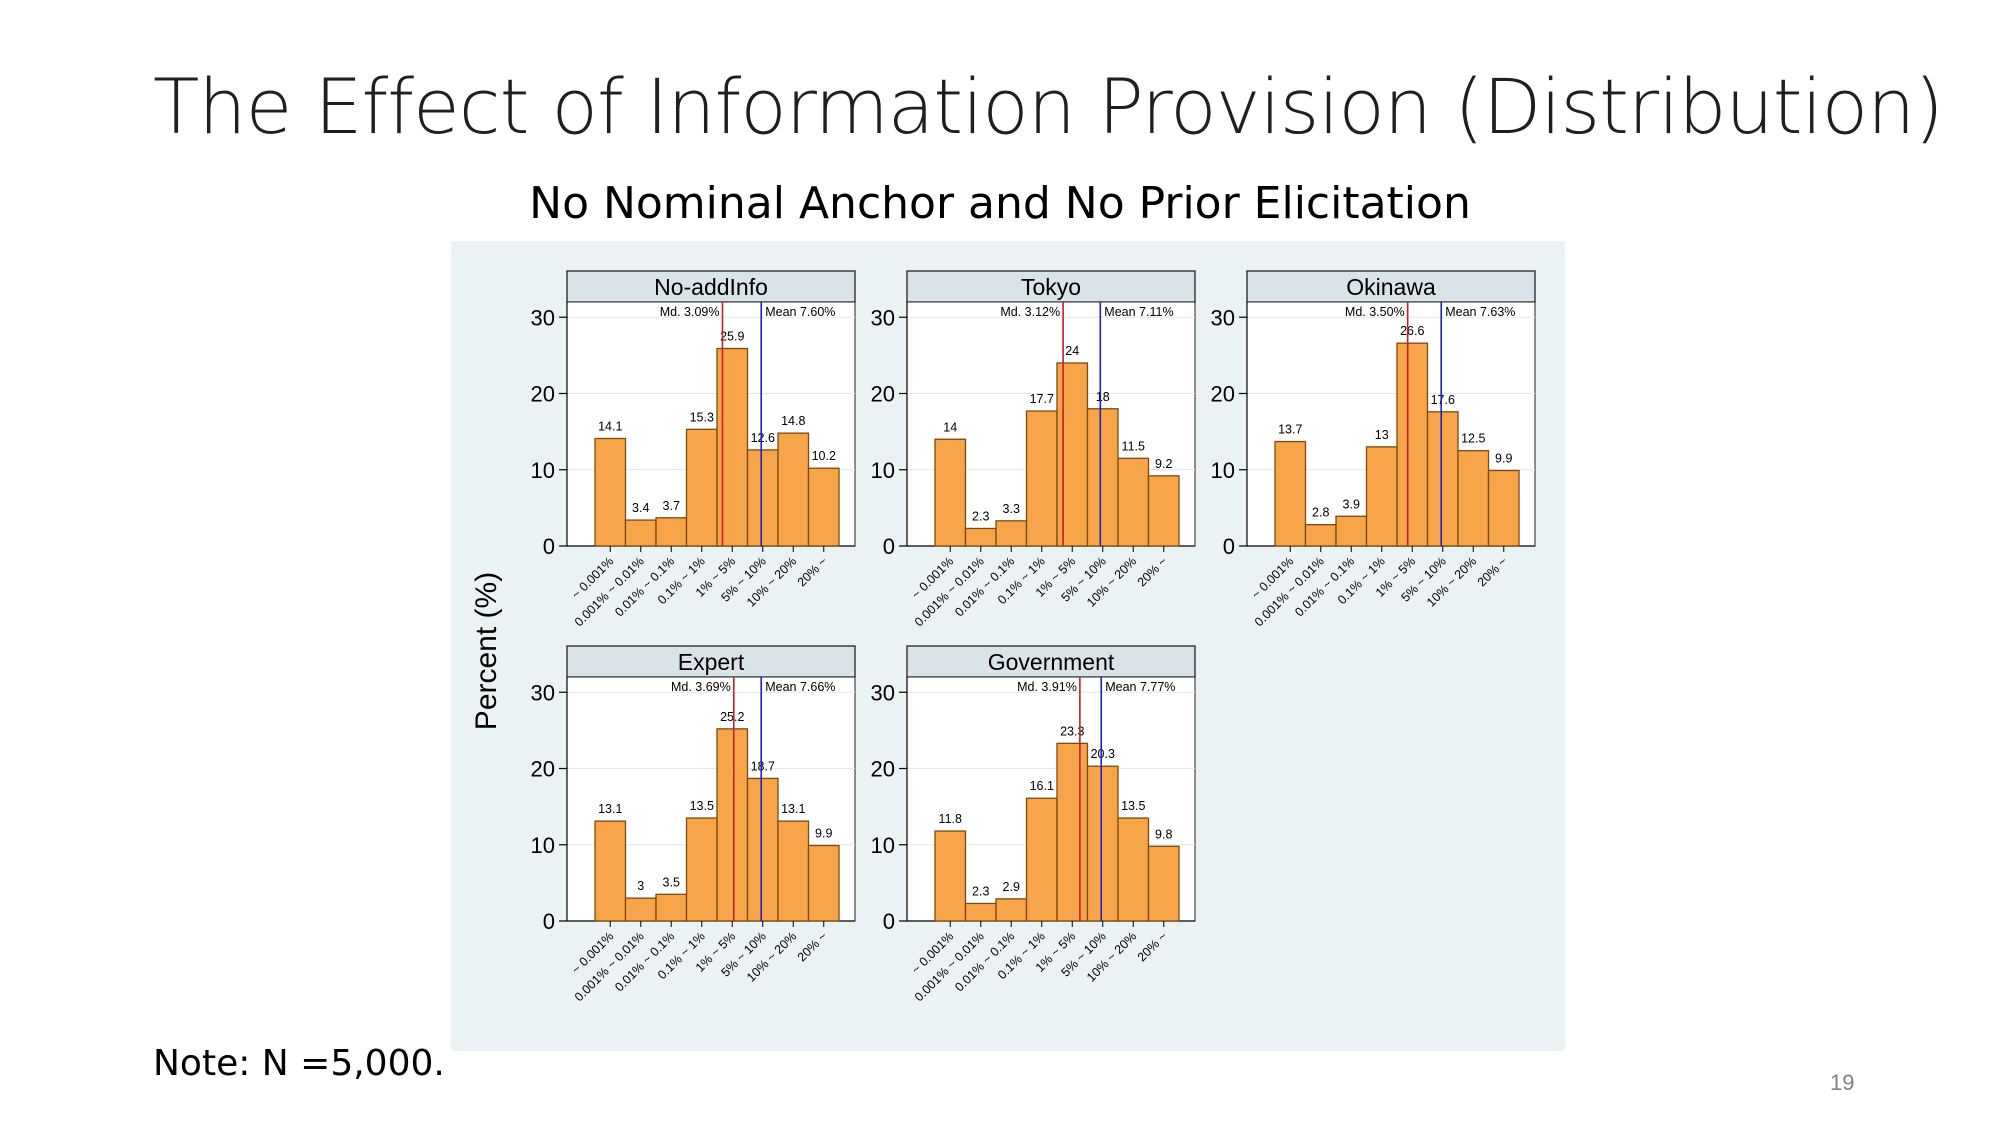 Image resolution: width=2000 pixels, height=1125 pixels. I want to click on bar-value-label: 2.8, so click(1320, 513).